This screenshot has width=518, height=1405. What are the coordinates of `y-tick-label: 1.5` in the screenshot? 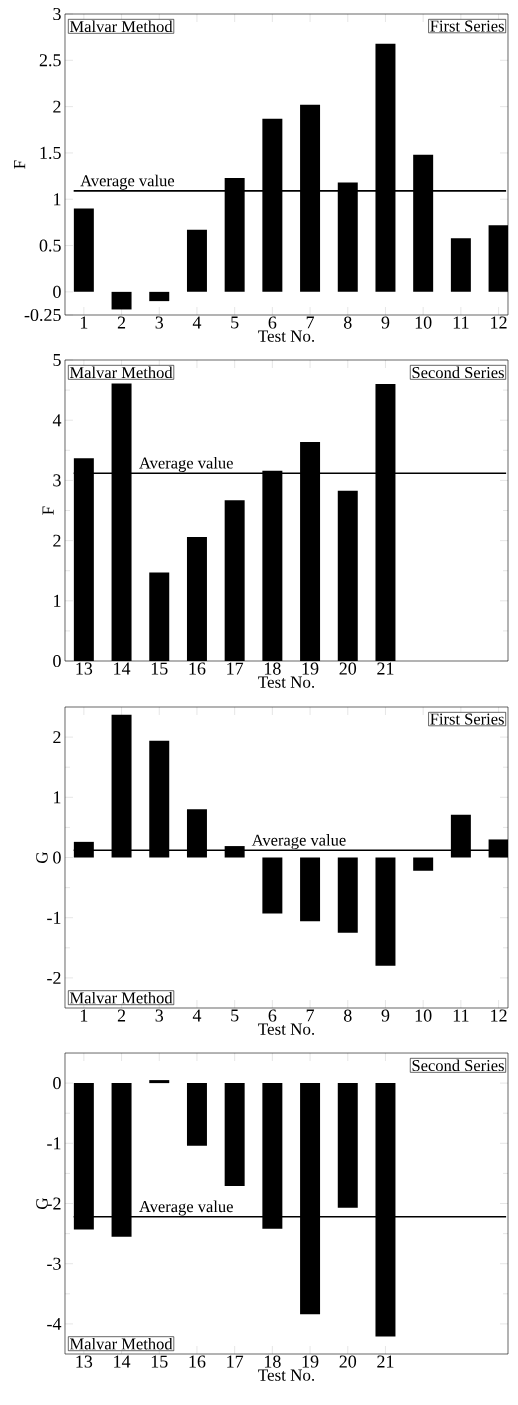 It's located at (50, 152).